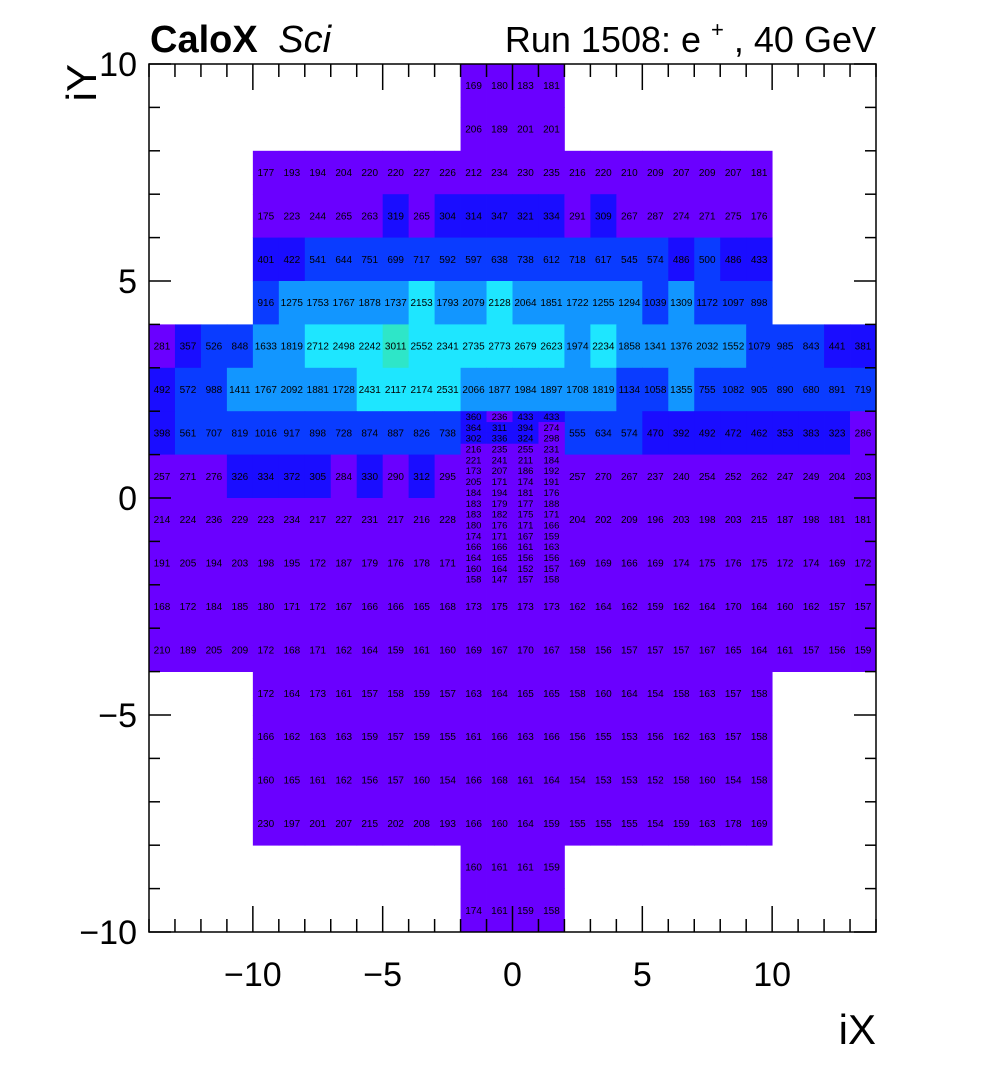  What do you see at coordinates (863, 347) in the screenshot?
I see `cell-value-label: 381` at bounding box center [863, 347].